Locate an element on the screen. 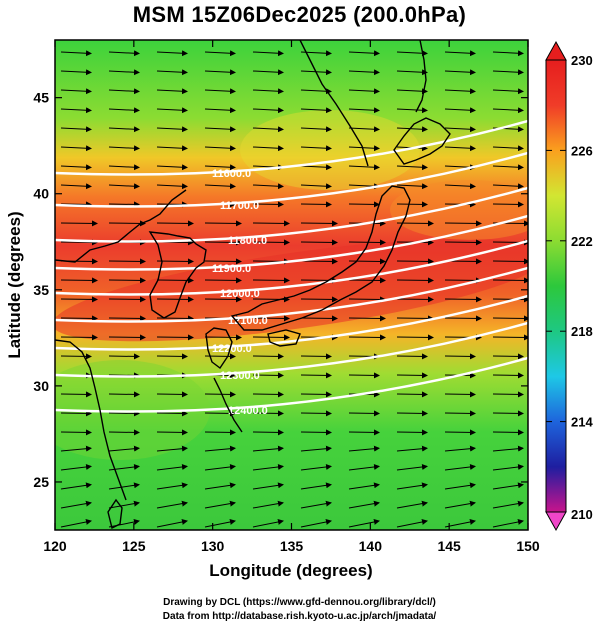 The height and width of the screenshot is (625, 599). contour-label: 12000.0 is located at coordinates (240, 294).